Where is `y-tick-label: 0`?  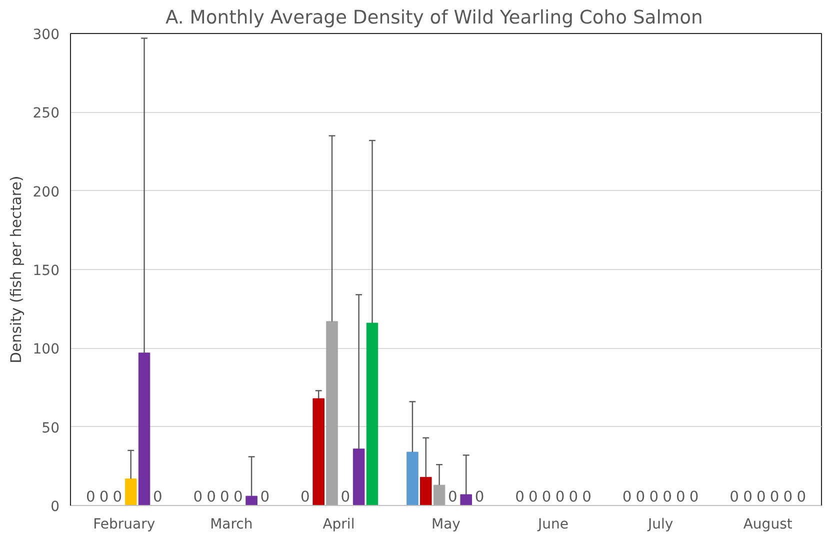
y-tick-label: 0 is located at coordinates (55, 507).